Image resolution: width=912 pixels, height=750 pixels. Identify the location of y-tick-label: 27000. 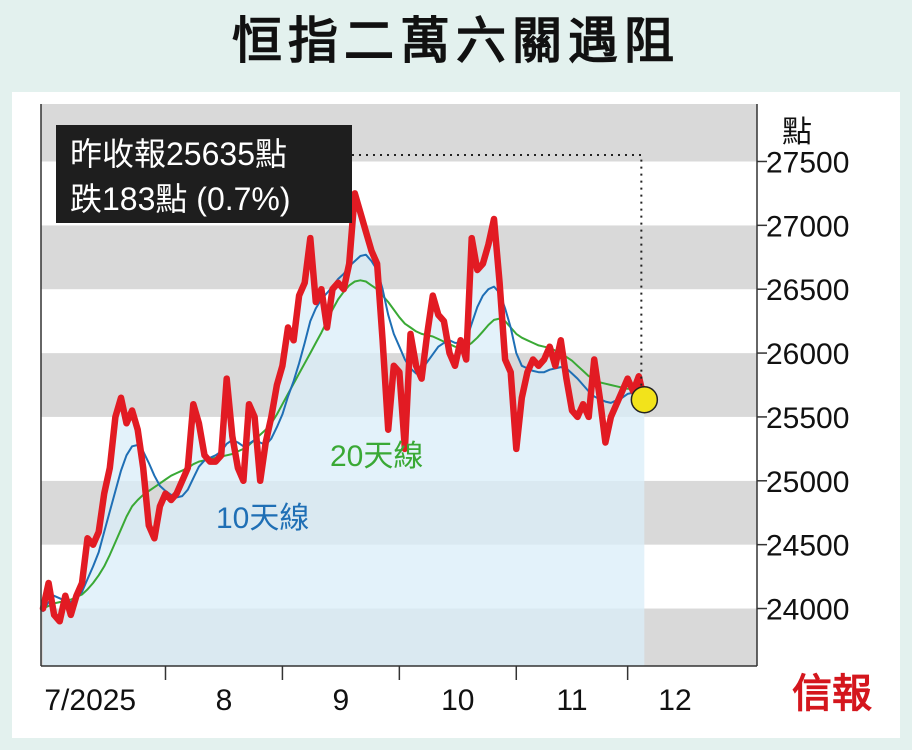
(807, 226).